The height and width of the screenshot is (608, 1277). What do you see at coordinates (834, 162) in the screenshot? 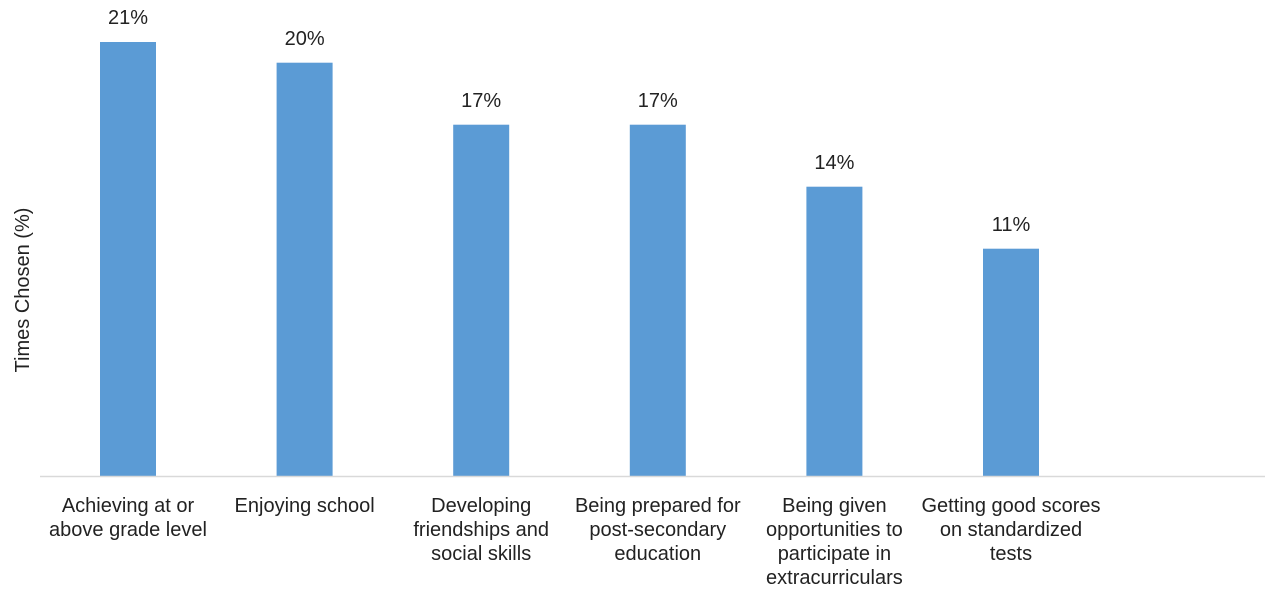
I see `data-label-4: 14%` at bounding box center [834, 162].